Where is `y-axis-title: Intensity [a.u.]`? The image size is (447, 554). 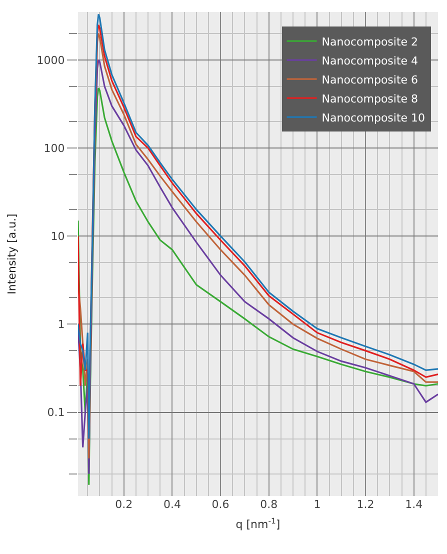
y-axis-title: Intensity [a.u.] is located at coordinates (11, 254).